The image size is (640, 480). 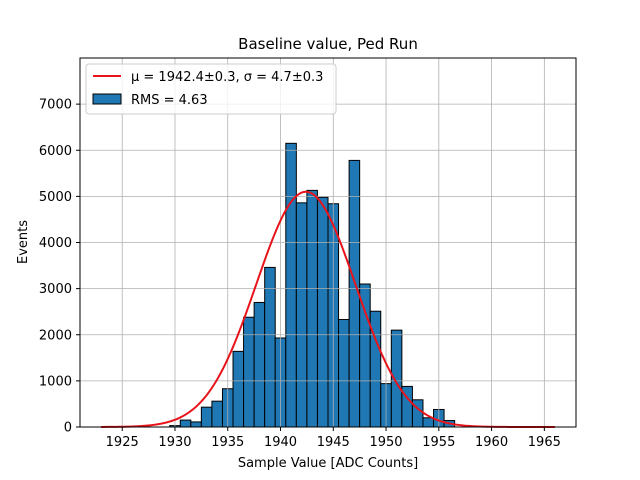 I want to click on legend-hist-label: RMS = 4.63, so click(x=169, y=100).